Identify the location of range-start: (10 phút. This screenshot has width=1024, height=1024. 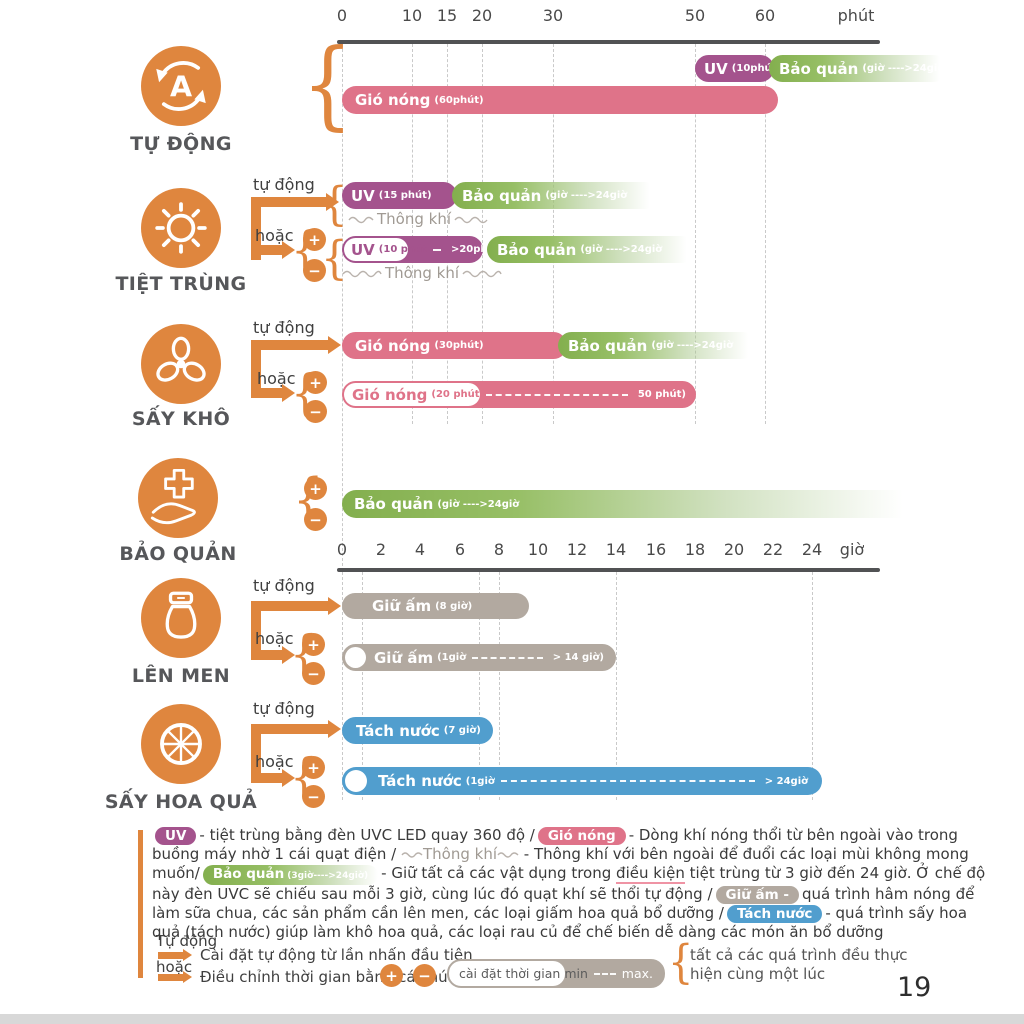
(402, 249).